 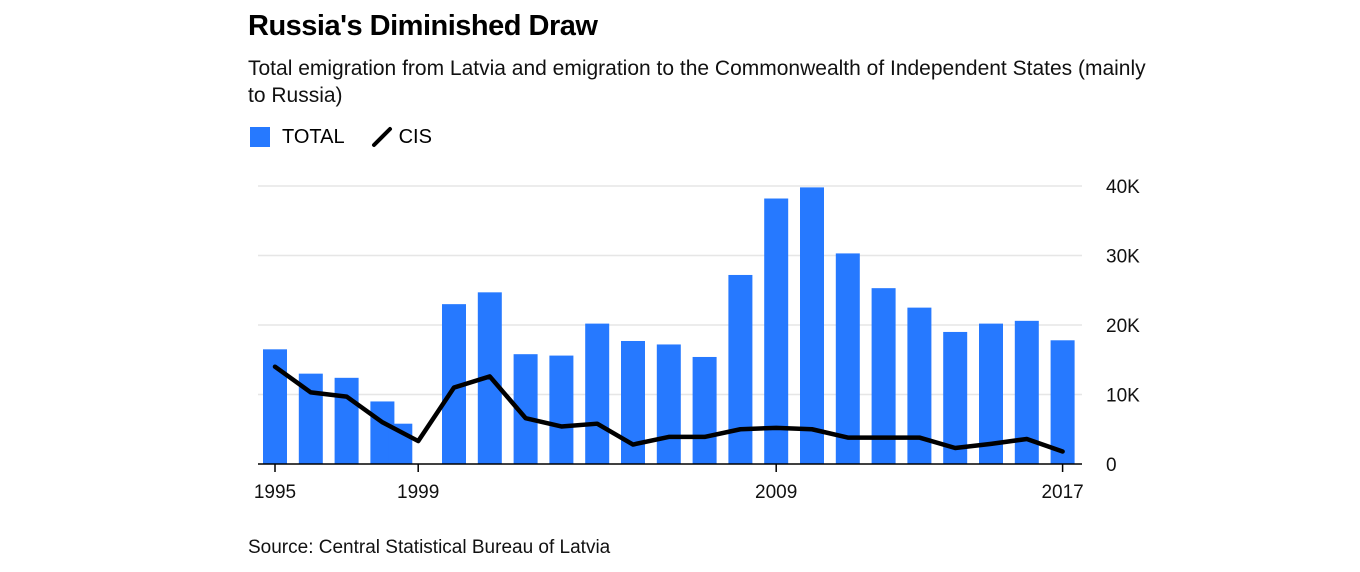 I want to click on legend-swatch-total, so click(x=260, y=137).